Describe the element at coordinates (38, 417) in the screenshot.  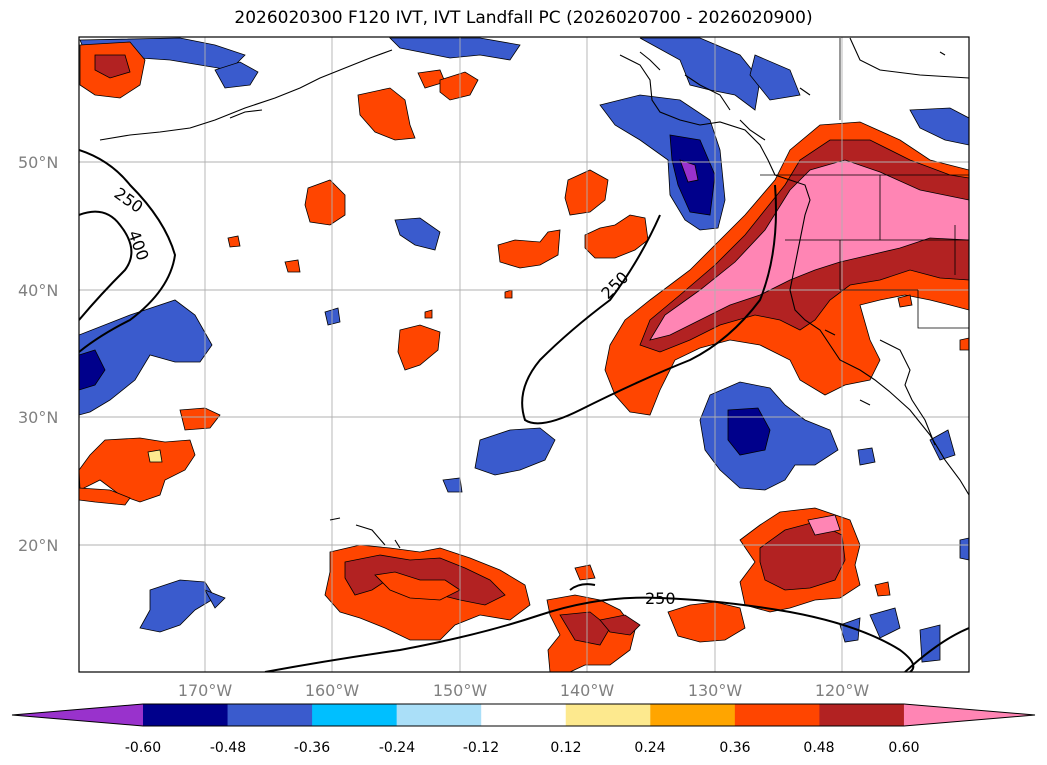
I see `lat-label-30n: 30°N` at that location.